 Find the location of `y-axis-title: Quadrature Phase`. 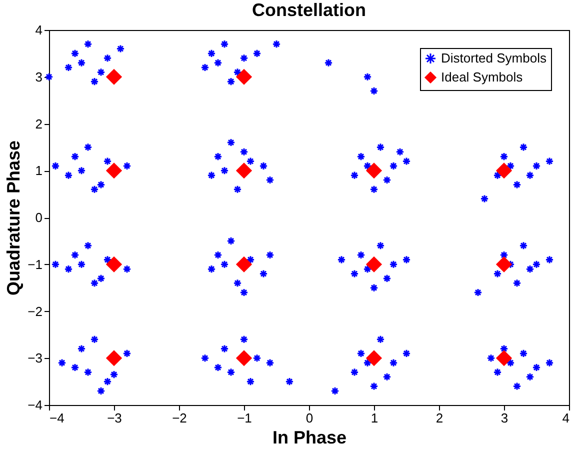

y-axis-title: Quadrature Phase is located at coordinates (14, 218).